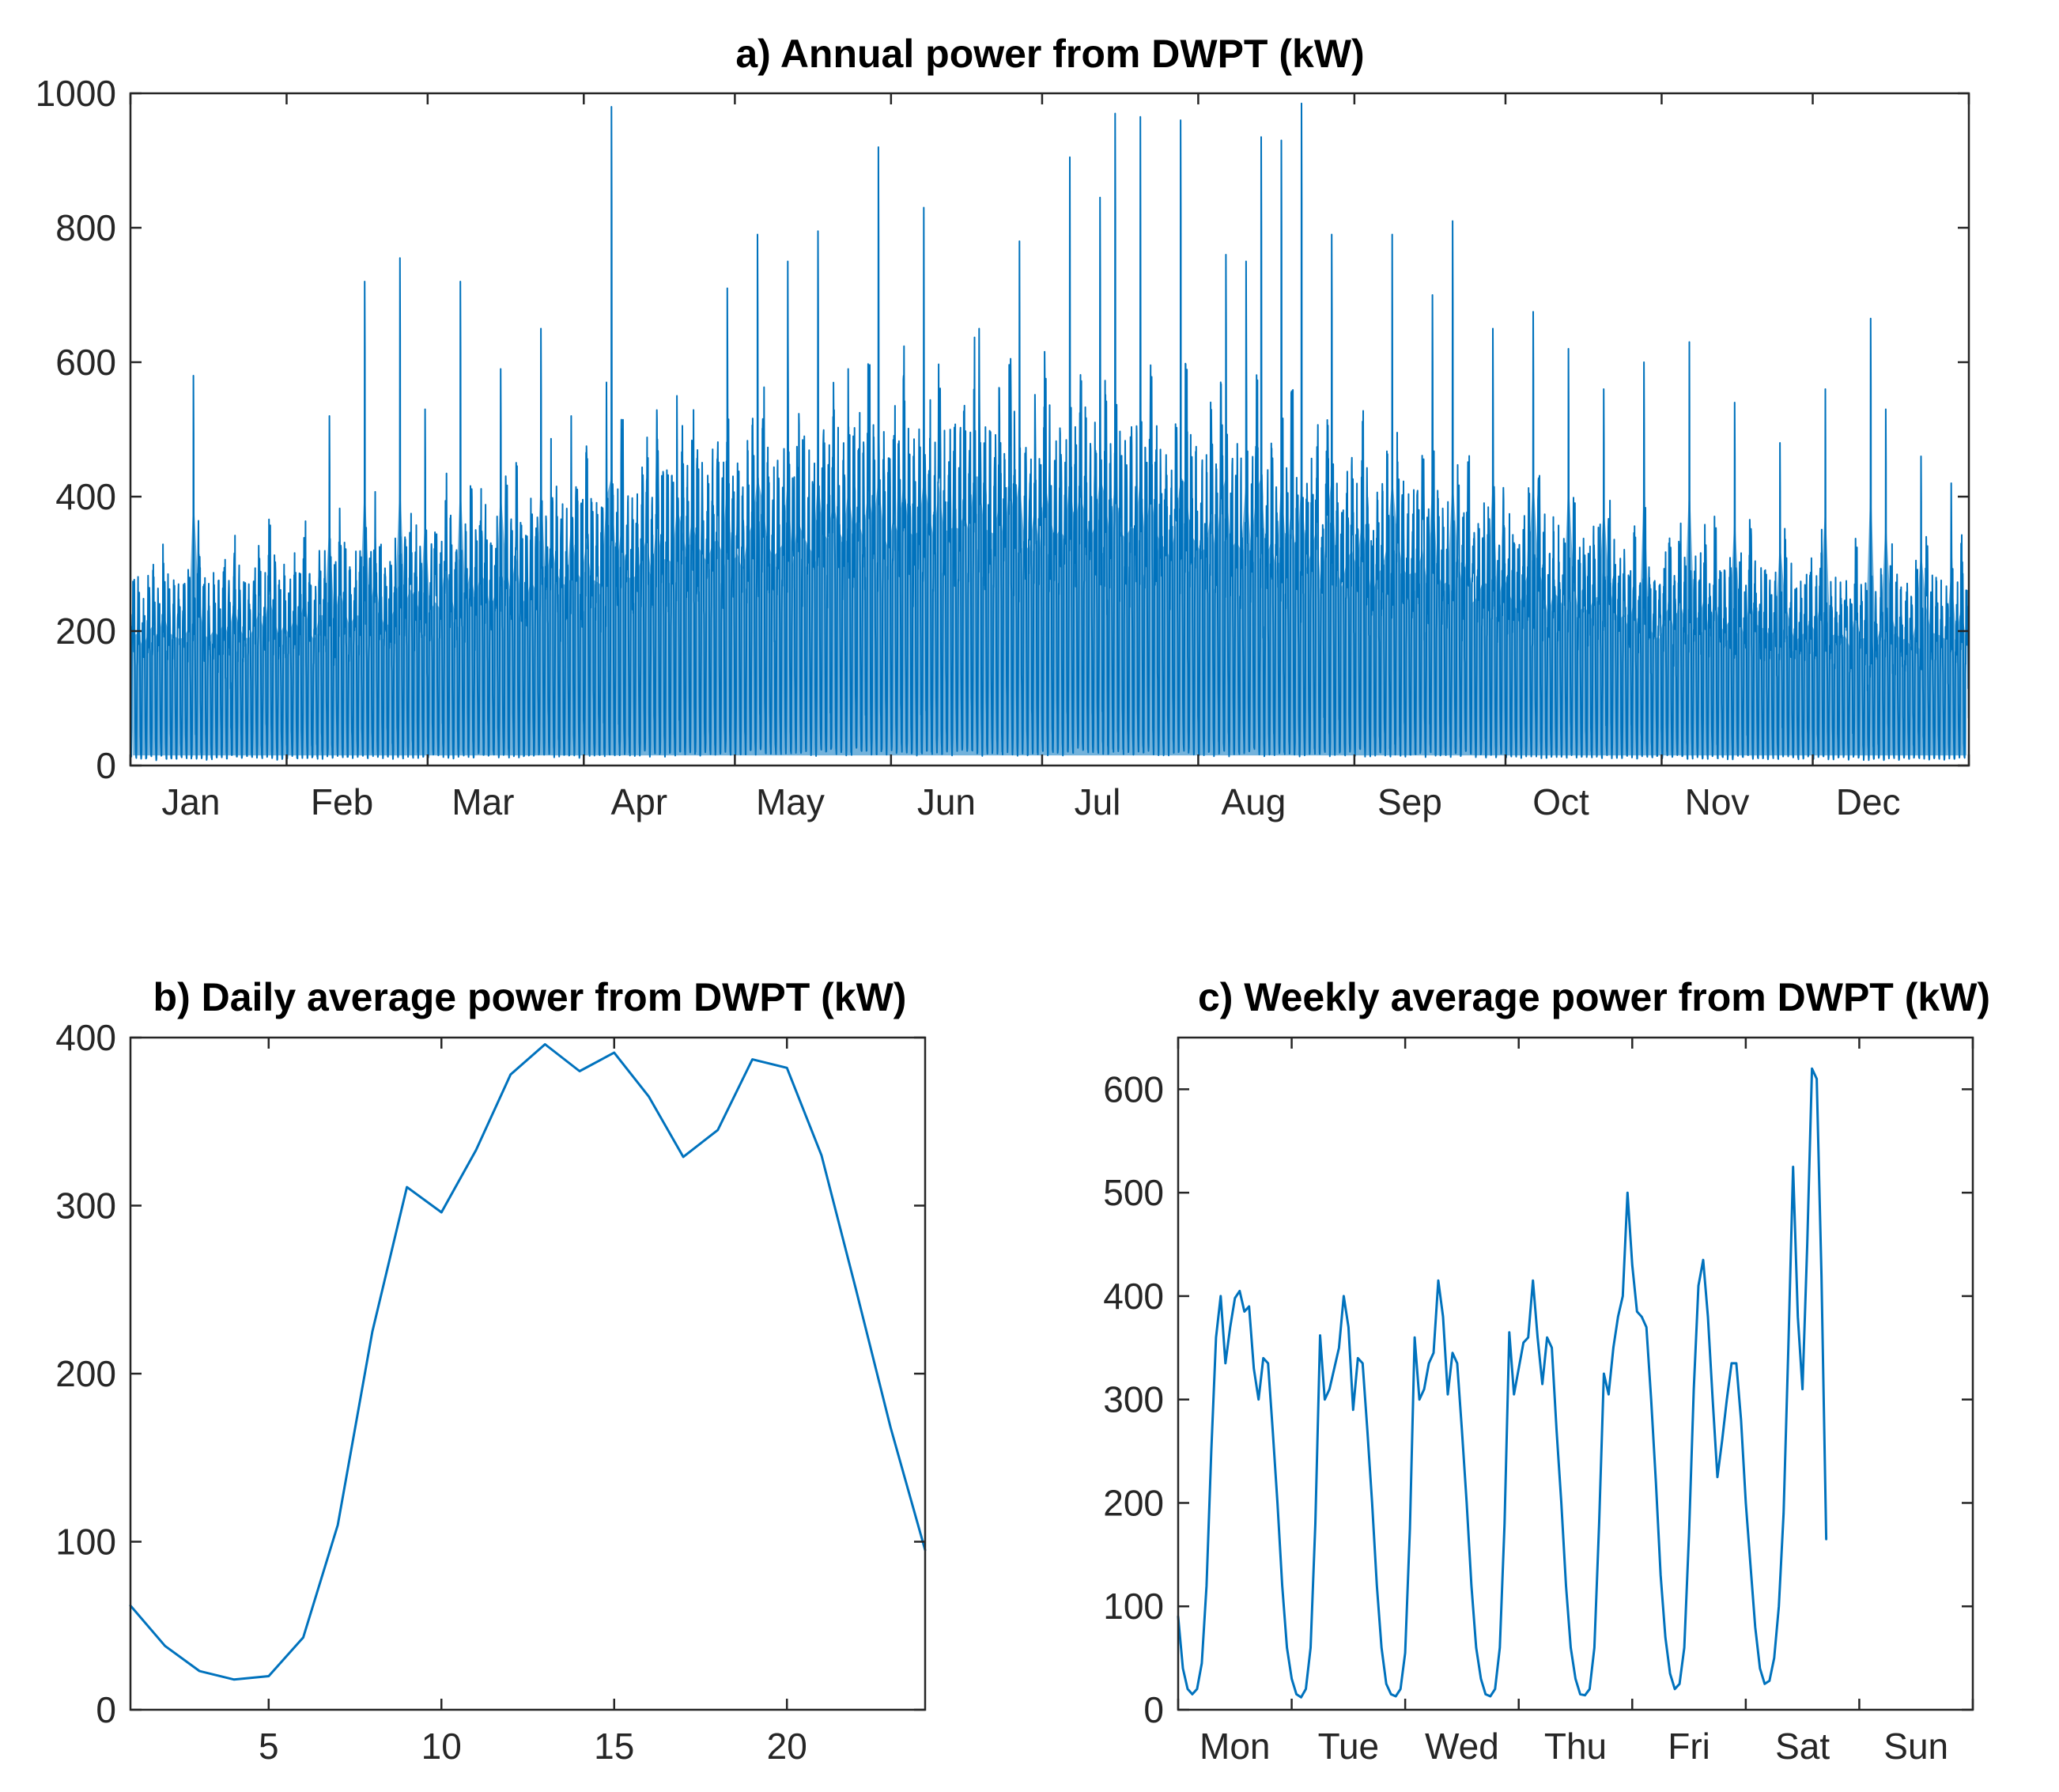 The image size is (2059, 1792). What do you see at coordinates (483, 801) in the screenshot?
I see `annual-month-label: Mar` at bounding box center [483, 801].